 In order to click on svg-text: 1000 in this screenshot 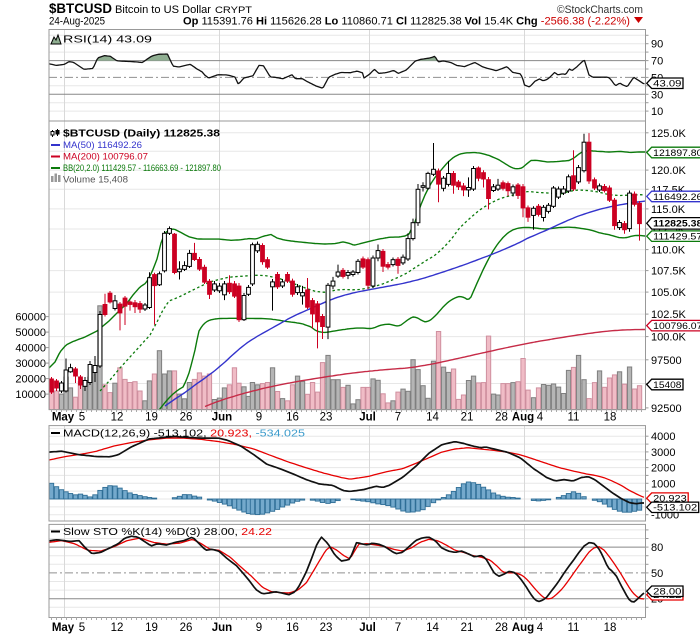, I will do `click(663, 484)`.